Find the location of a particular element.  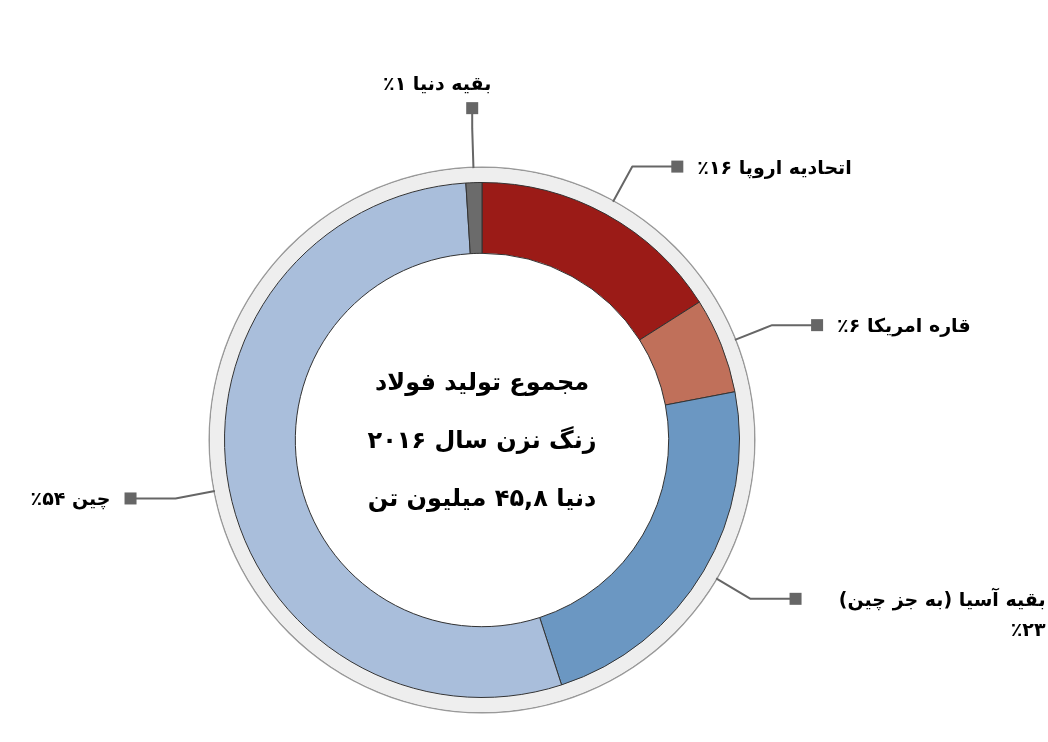

slice-label: اتحادیه اروپا ۱۶٪ is located at coordinates (774, 167).